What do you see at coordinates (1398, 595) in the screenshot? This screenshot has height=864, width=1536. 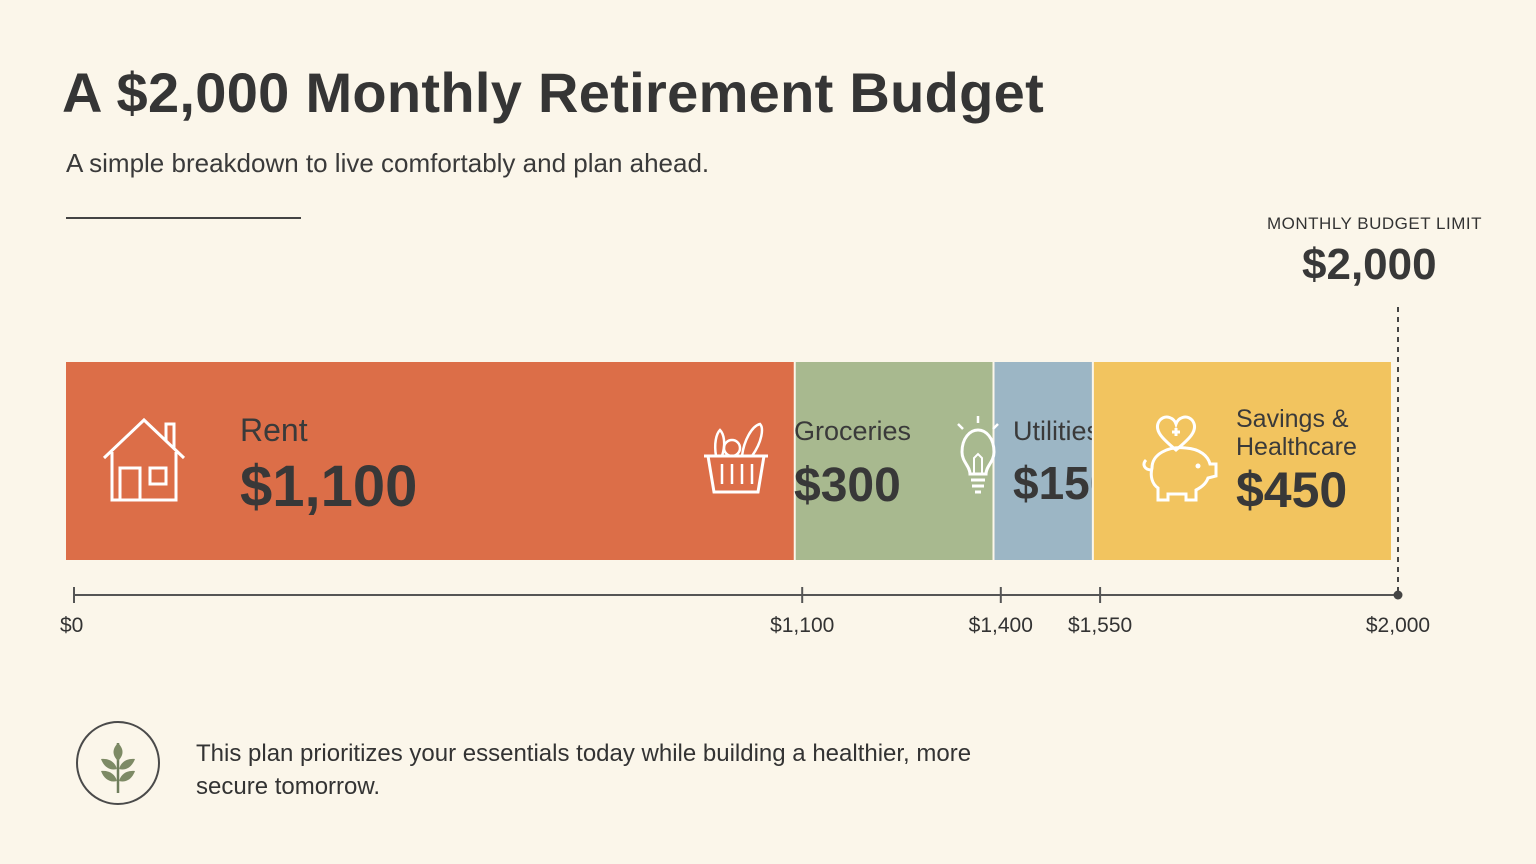 I see `axis-end-dot` at bounding box center [1398, 595].